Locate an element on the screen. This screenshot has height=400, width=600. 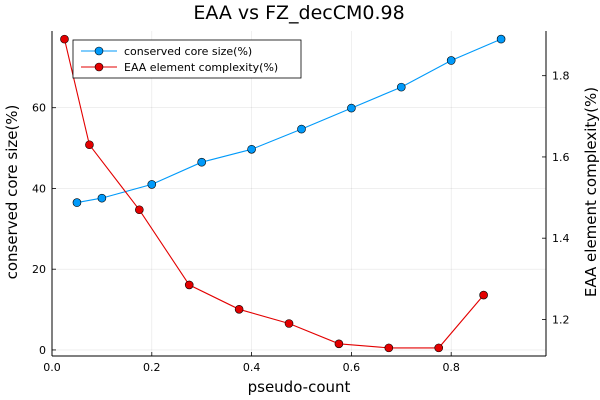
legend-label: EAA element complexity(%) is located at coordinates (201, 67).